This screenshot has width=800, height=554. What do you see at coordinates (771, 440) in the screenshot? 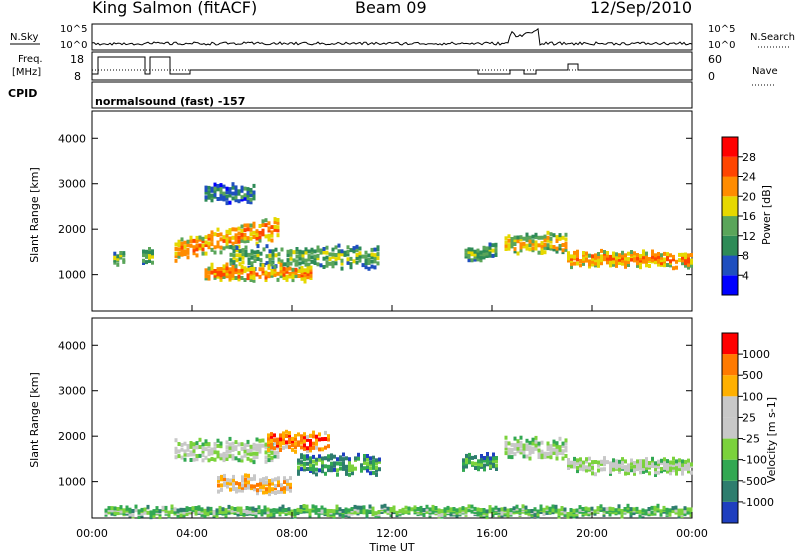
I see `velocity-colorbar-label: Velocity [m s-1]` at bounding box center [771, 440].